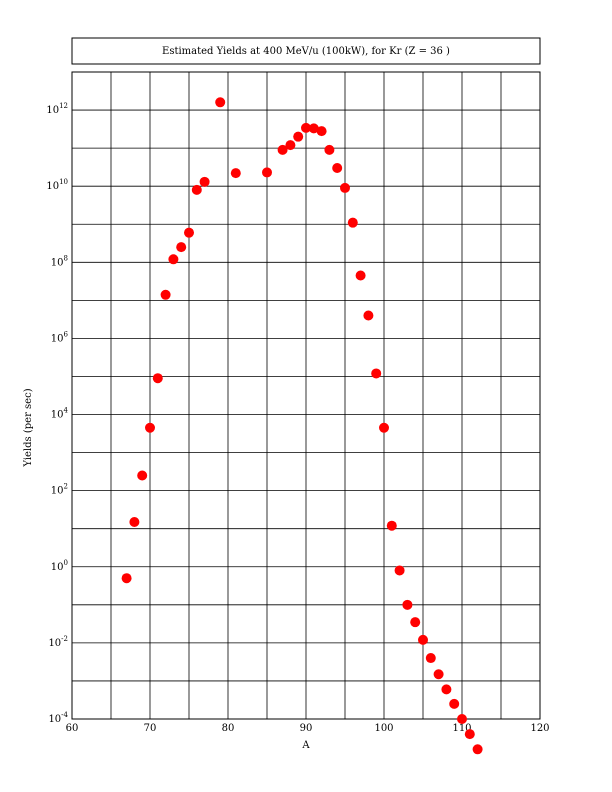 The height and width of the screenshot is (792, 612). I want to click on y-tick-label: 10⁴, so click(60, 414).